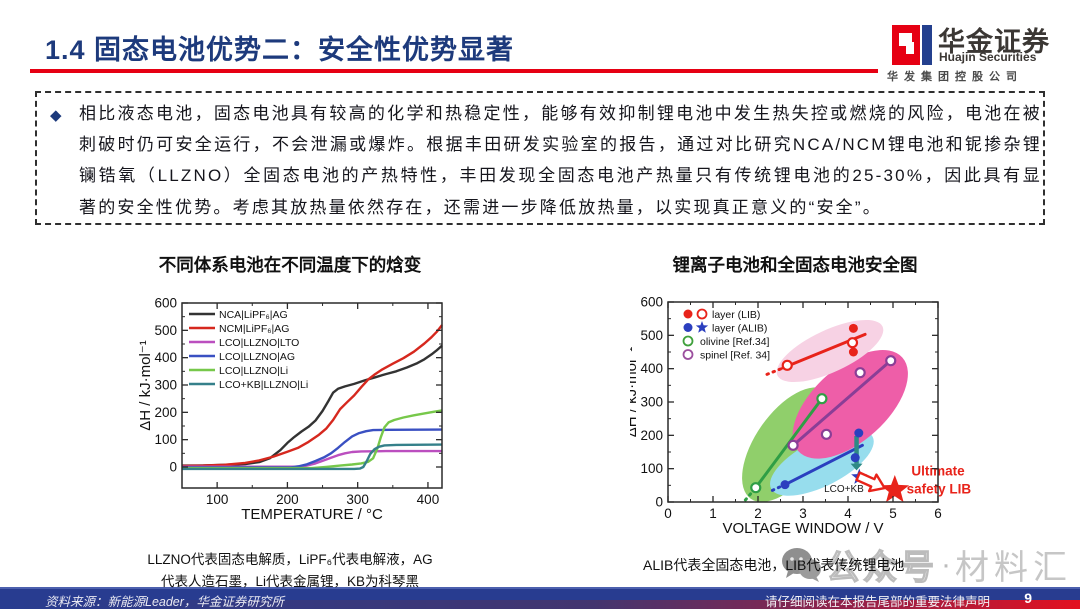 Image resolution: width=1080 pixels, height=609 pixels. I want to click on svg-text: layer (ALIB), so click(739, 328).